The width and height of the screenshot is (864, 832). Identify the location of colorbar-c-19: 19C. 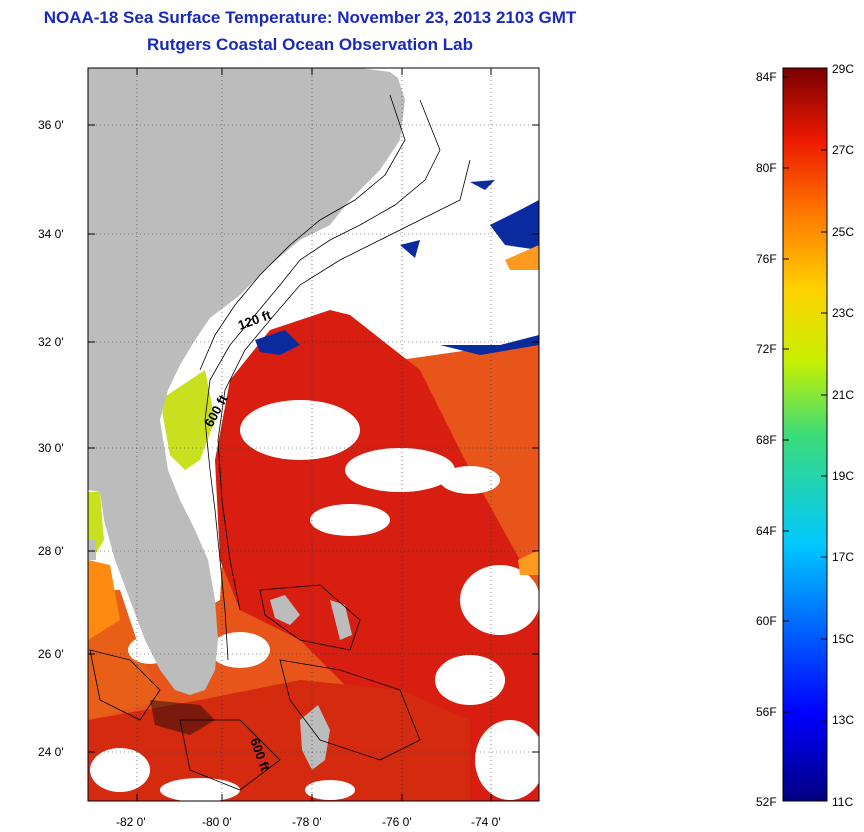
(843, 476).